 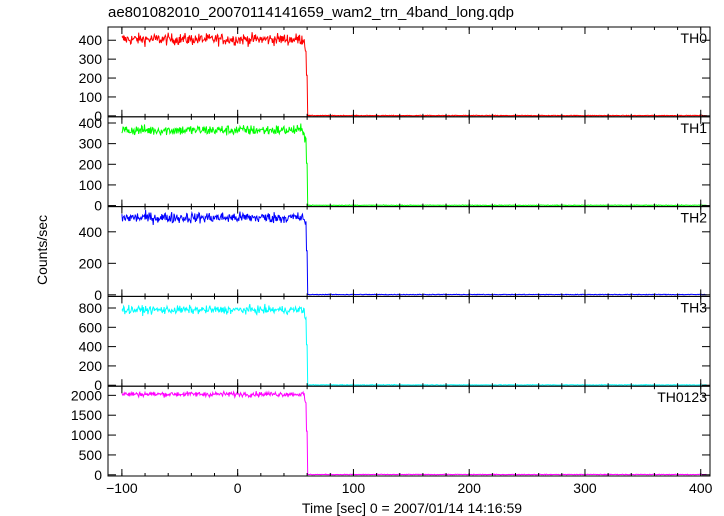 I want to click on x-tick-label: 300, so click(x=585, y=488).